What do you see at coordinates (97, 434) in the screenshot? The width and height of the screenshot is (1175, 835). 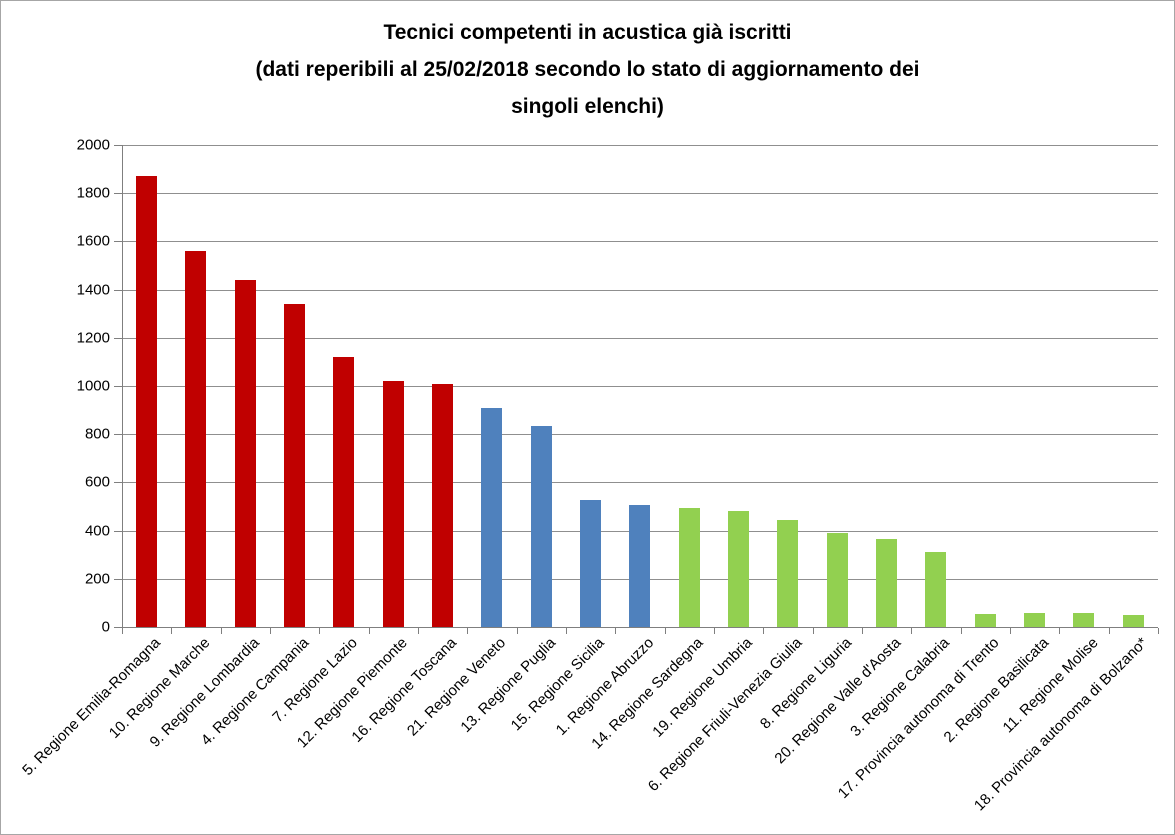 I see `y-axis-tick-label: 800` at bounding box center [97, 434].